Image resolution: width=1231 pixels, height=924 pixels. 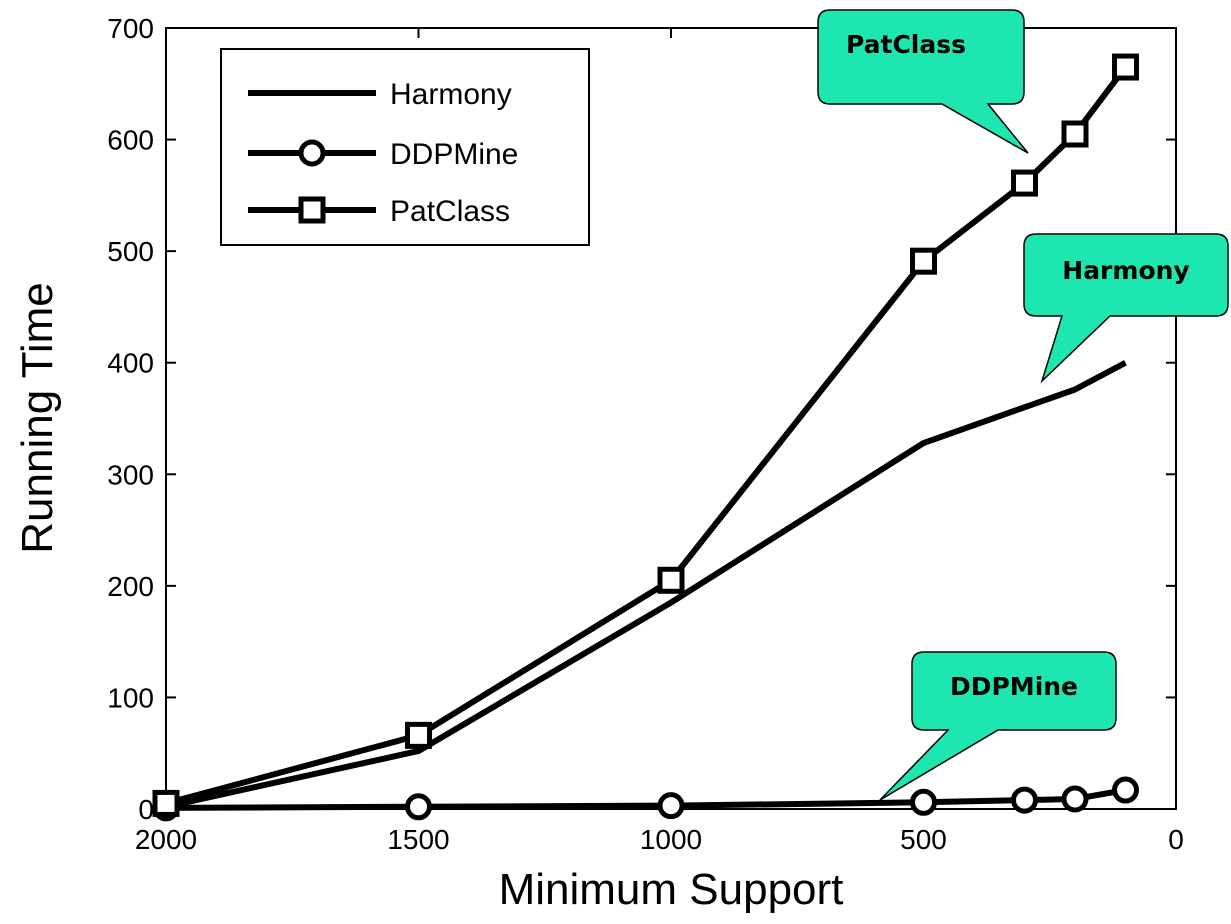 What do you see at coordinates (130, 419) in the screenshot?
I see `y-tick-labels: 0 100 200 300 400 500 600 700` at bounding box center [130, 419].